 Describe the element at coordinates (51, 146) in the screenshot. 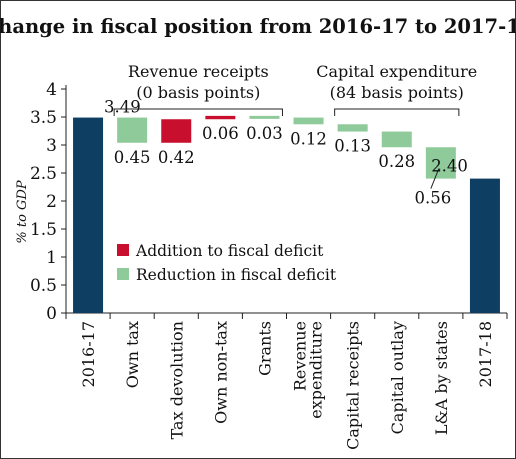

I see `y-tick-label: 3` at that location.